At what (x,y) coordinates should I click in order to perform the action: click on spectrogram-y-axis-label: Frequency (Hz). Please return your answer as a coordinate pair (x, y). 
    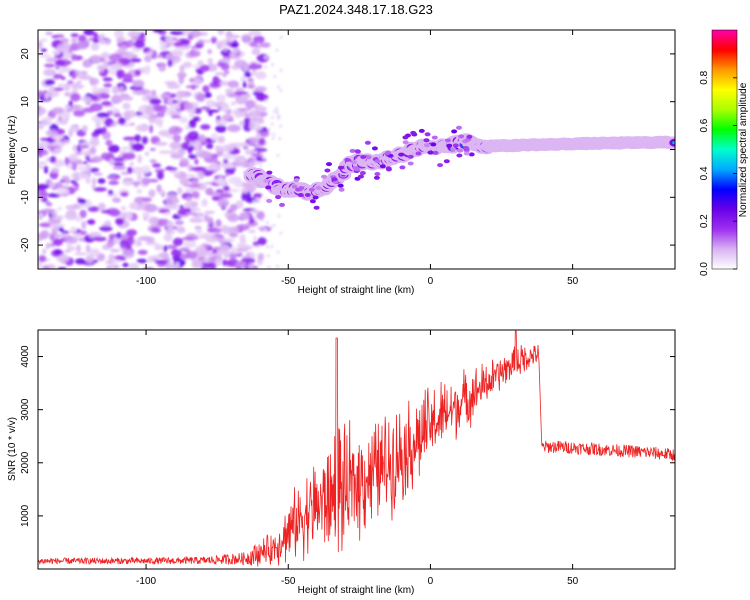
    Looking at the image, I should click on (12, 150).